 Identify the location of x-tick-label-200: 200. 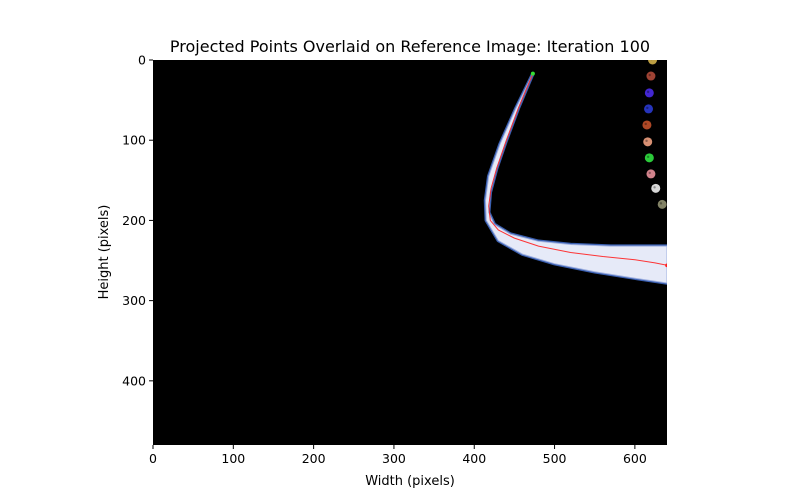
(314, 458).